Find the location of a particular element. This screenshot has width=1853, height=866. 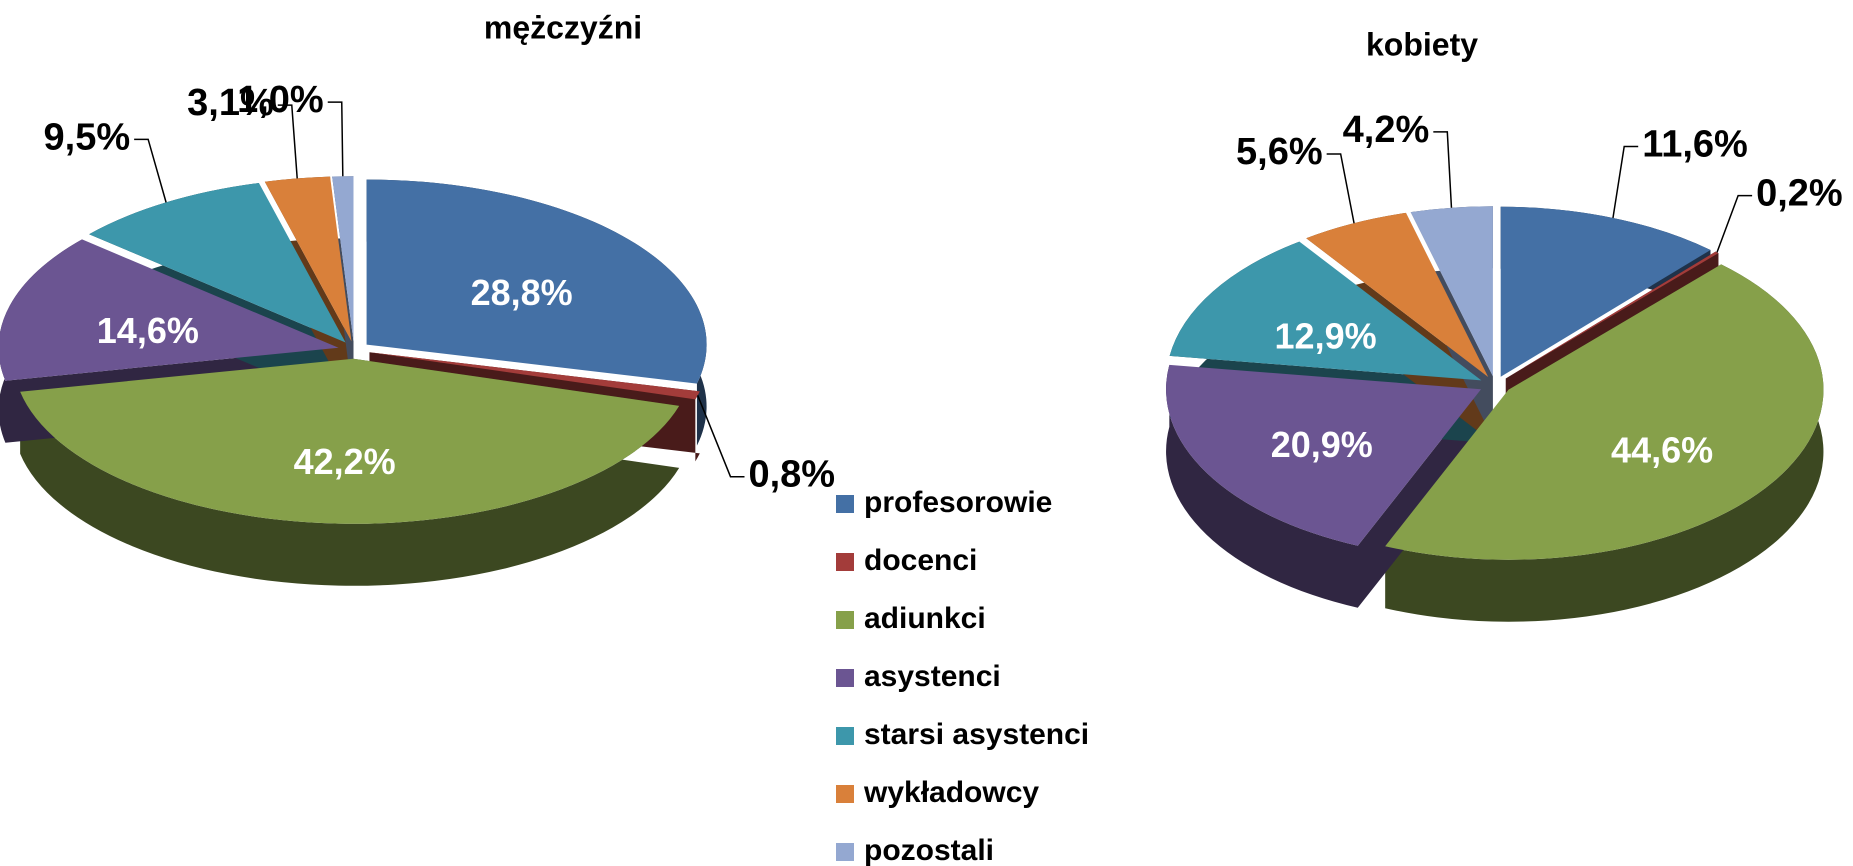

pie-tops is located at coordinates (1495, 383).